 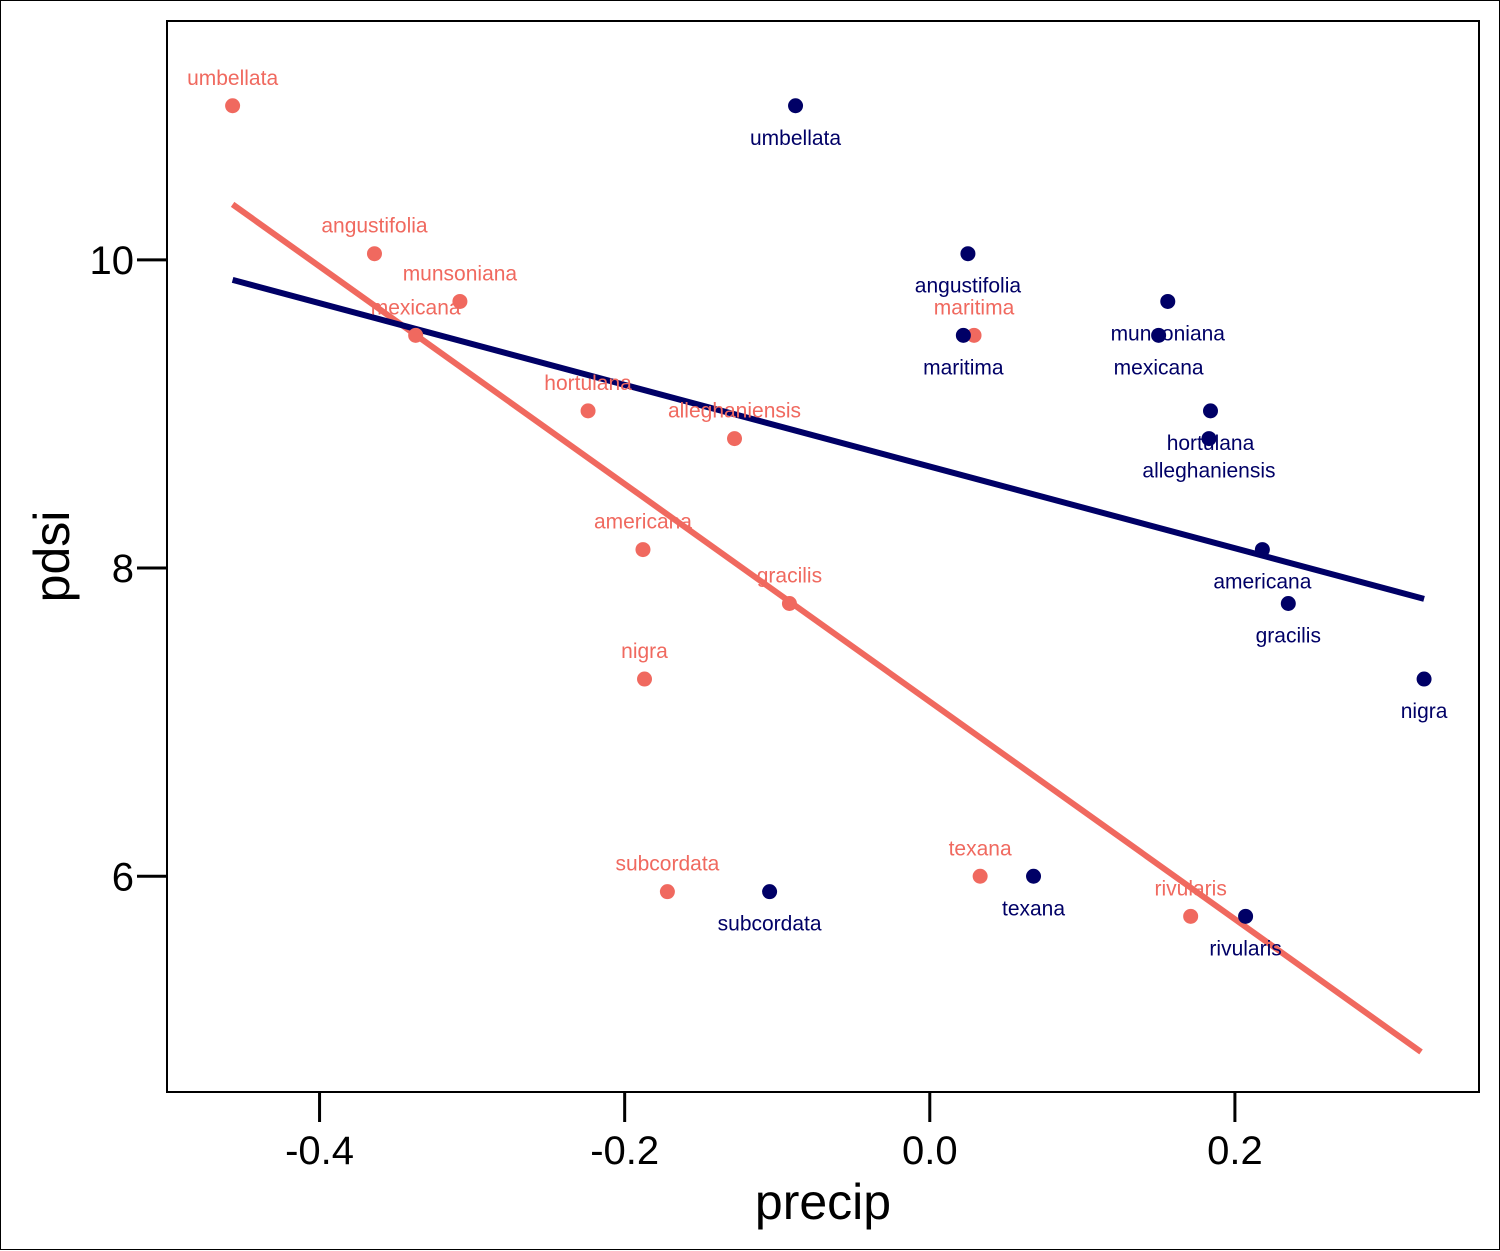 I want to click on y-tick-label: 10, so click(x=112, y=261).